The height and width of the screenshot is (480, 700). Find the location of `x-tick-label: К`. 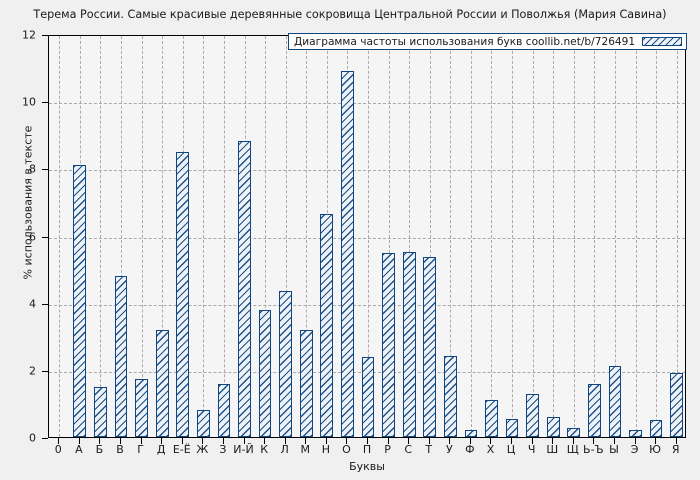

x-tick-label: К is located at coordinates (264, 449).